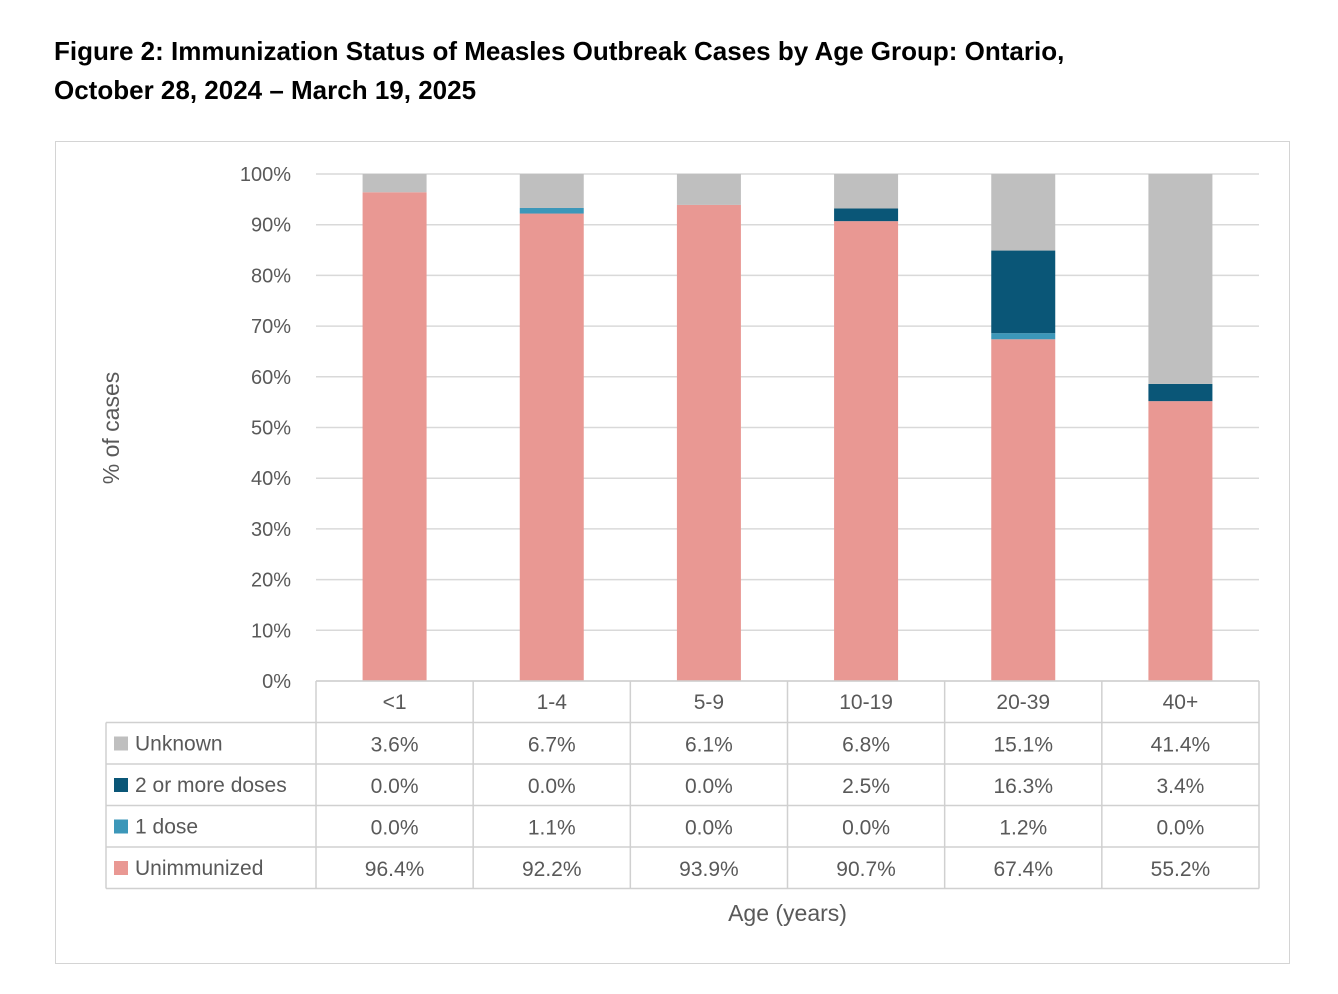  I want to click on y-tick-label: 70%, so click(271, 327).